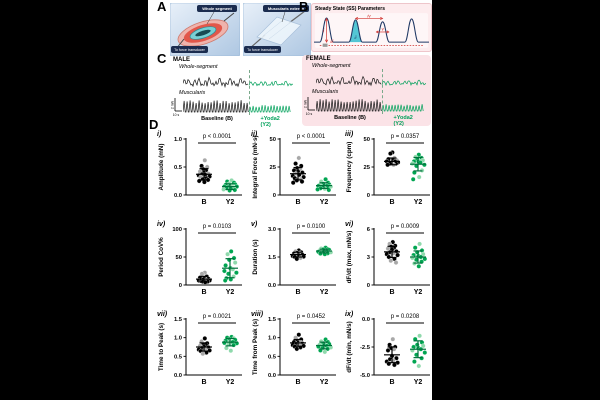 Image resolution: width=600 pixels, height=400 pixels. I want to click on annotation-arrows, so click(371, 31).